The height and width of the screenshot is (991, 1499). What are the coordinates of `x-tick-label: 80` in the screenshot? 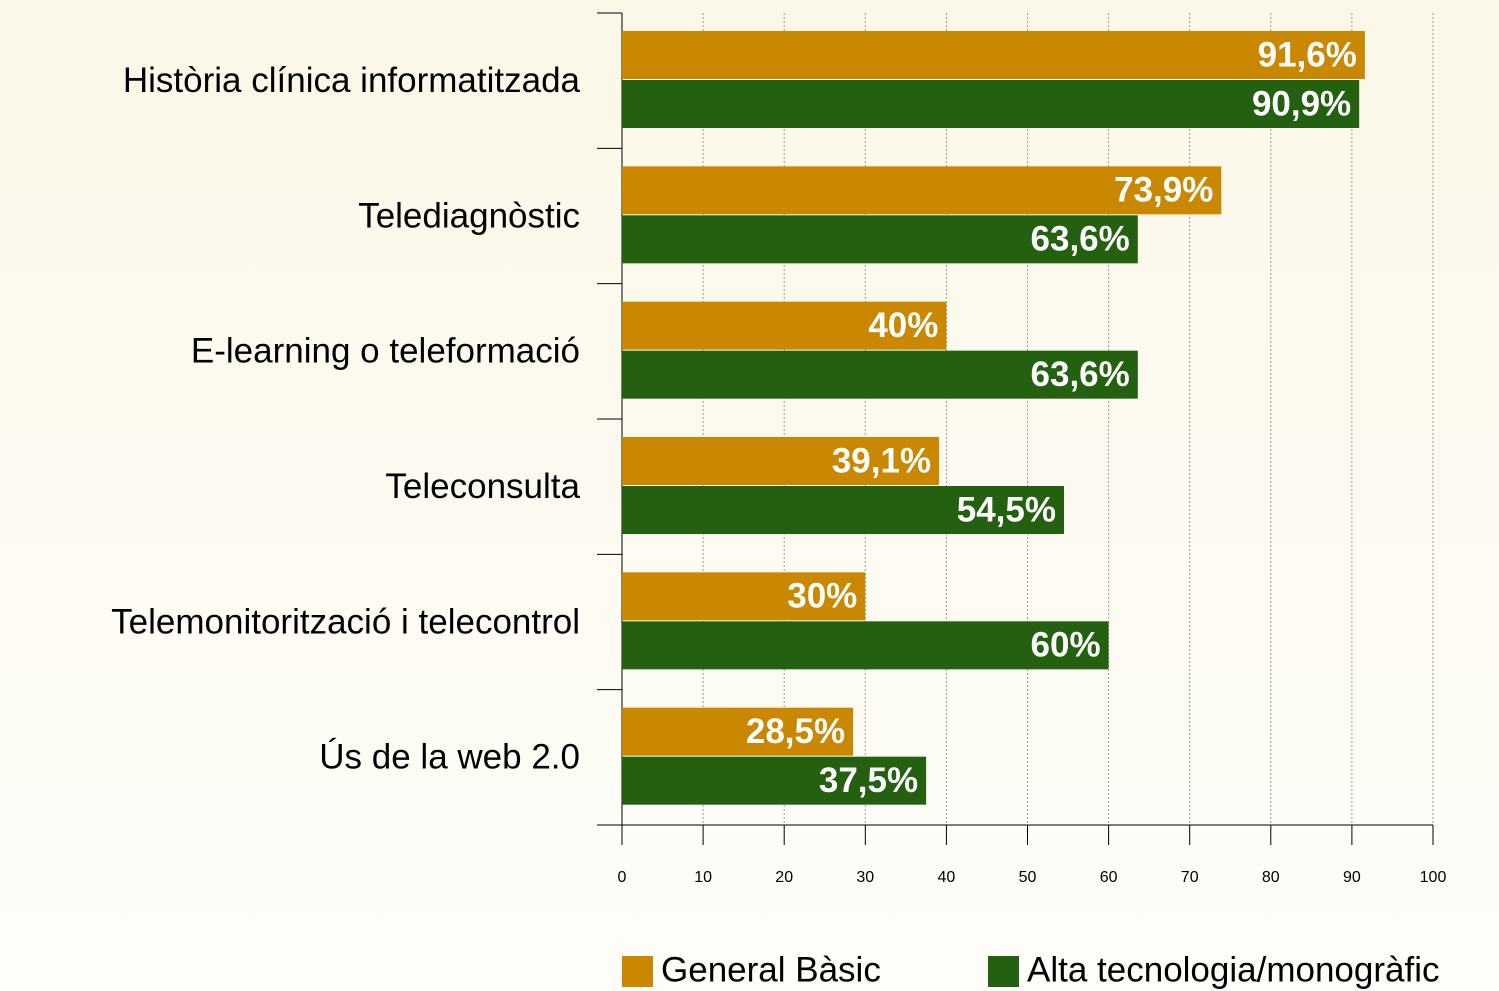 It's located at (1271, 877).